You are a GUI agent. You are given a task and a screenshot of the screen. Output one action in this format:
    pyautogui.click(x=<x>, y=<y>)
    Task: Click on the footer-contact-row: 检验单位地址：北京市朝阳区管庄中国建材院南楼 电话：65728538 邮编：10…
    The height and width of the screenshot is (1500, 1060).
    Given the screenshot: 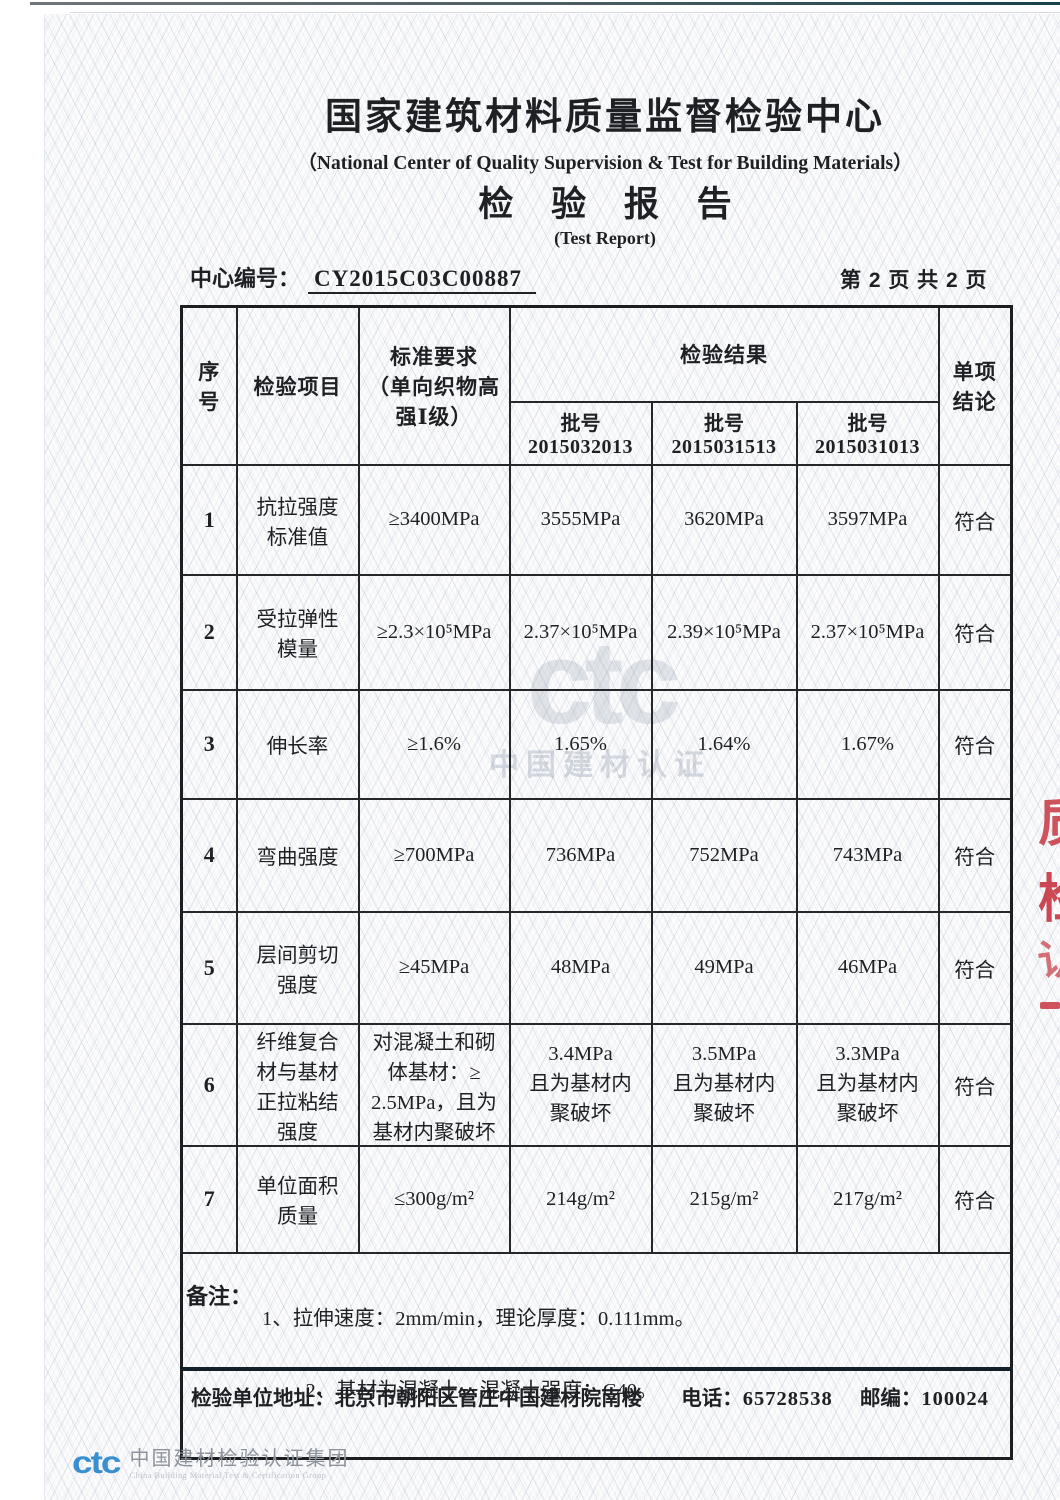 What is the action you would take?
    pyautogui.click(x=590, y=1396)
    